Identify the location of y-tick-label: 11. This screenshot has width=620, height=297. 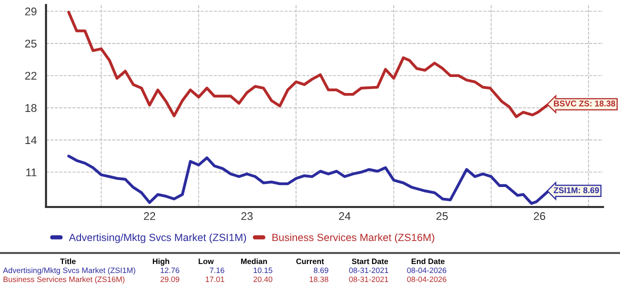
(31, 172).